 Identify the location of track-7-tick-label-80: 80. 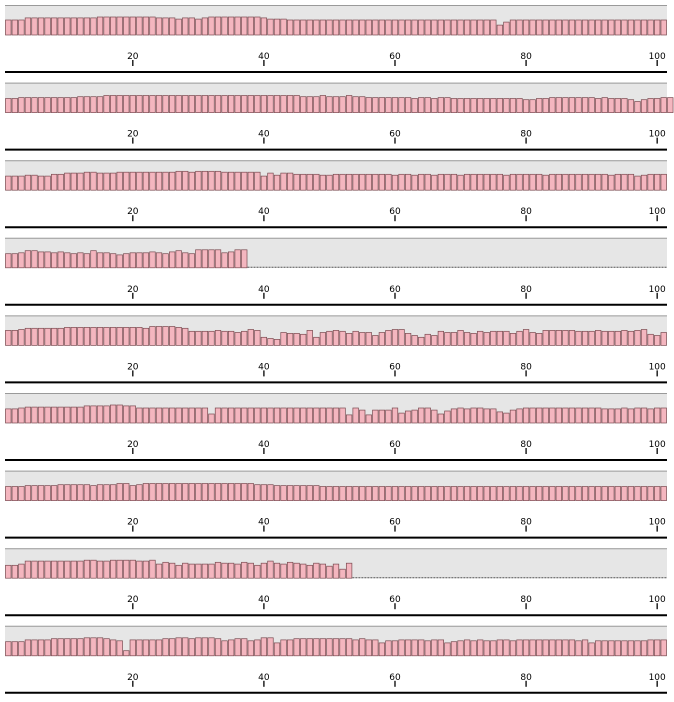
(526, 523).